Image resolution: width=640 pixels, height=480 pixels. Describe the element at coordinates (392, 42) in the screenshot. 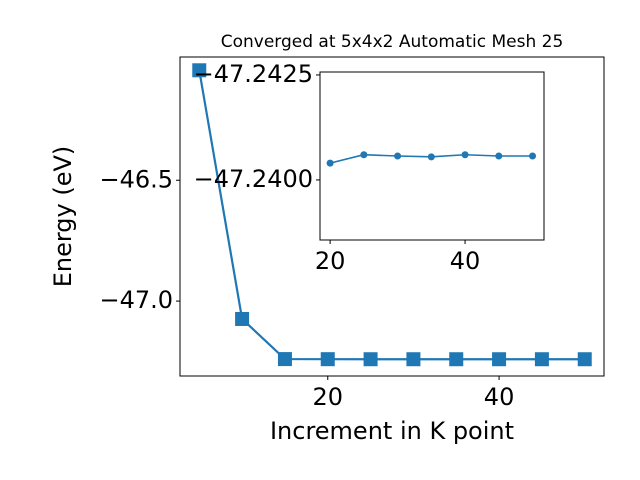

I see `chart-title: Converged at 5x4x2 Automatic Mesh 25` at that location.